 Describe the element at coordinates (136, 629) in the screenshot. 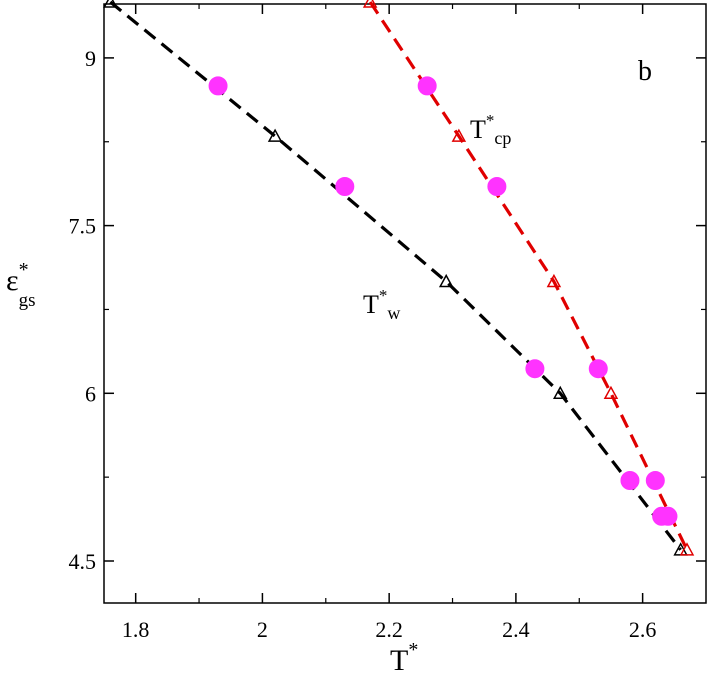

I see `x-tick-label: 1.8` at that location.